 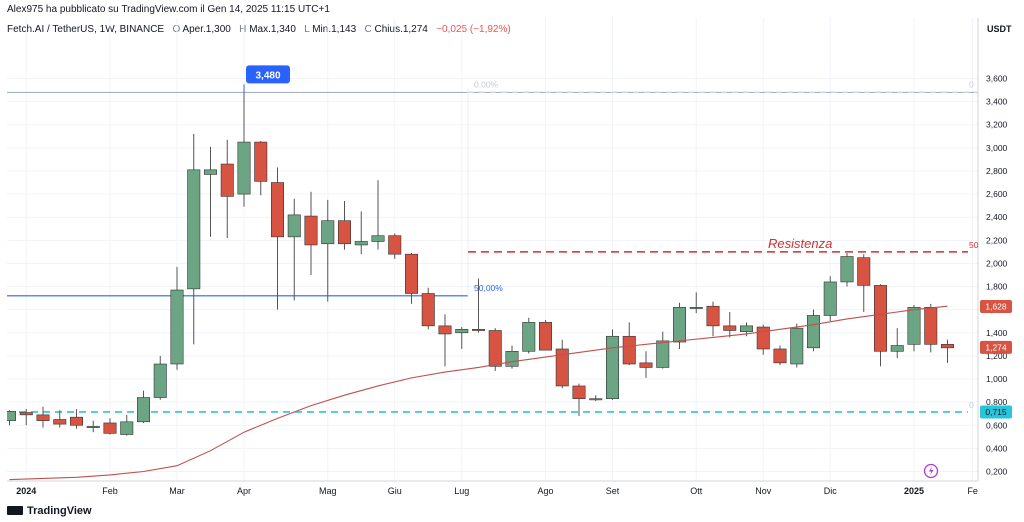 I want to click on x-tick-label: Set, so click(x=613, y=491).